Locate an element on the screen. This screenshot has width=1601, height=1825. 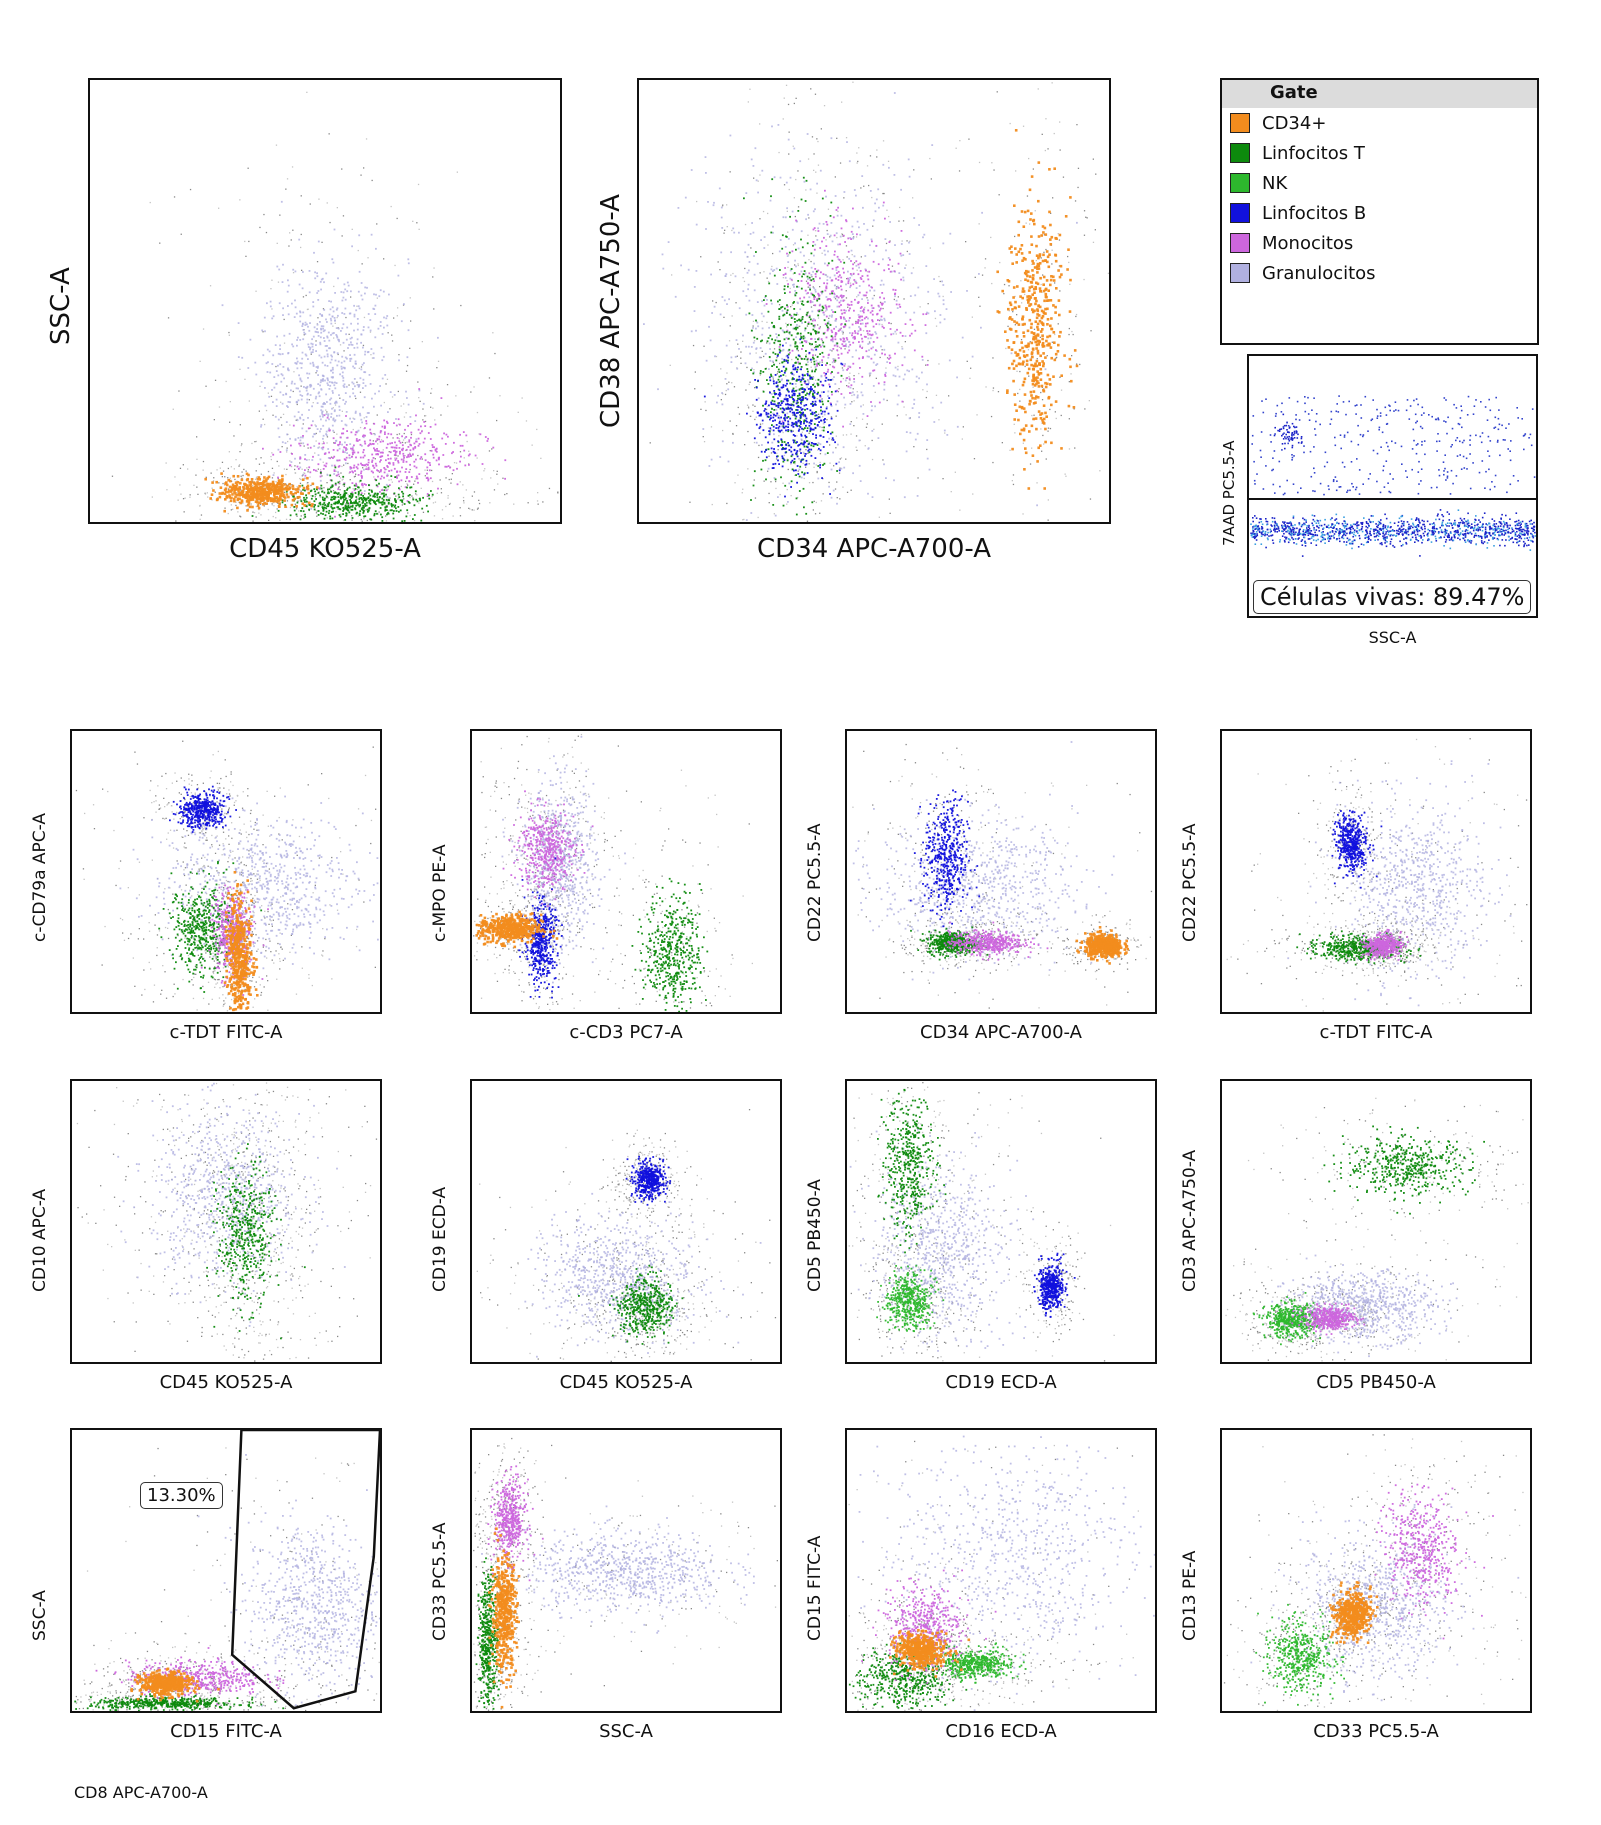
legend-item: CD34+ is located at coordinates (1379, 123).